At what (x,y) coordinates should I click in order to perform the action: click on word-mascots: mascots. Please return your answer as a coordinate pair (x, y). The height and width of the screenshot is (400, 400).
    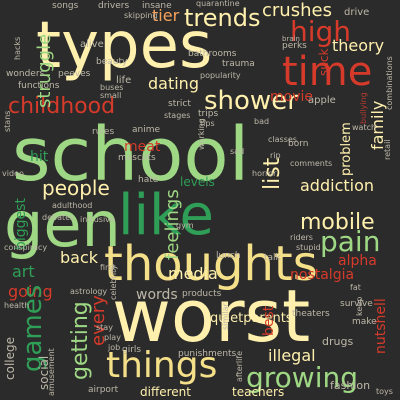
    Looking at the image, I should click on (137, 158).